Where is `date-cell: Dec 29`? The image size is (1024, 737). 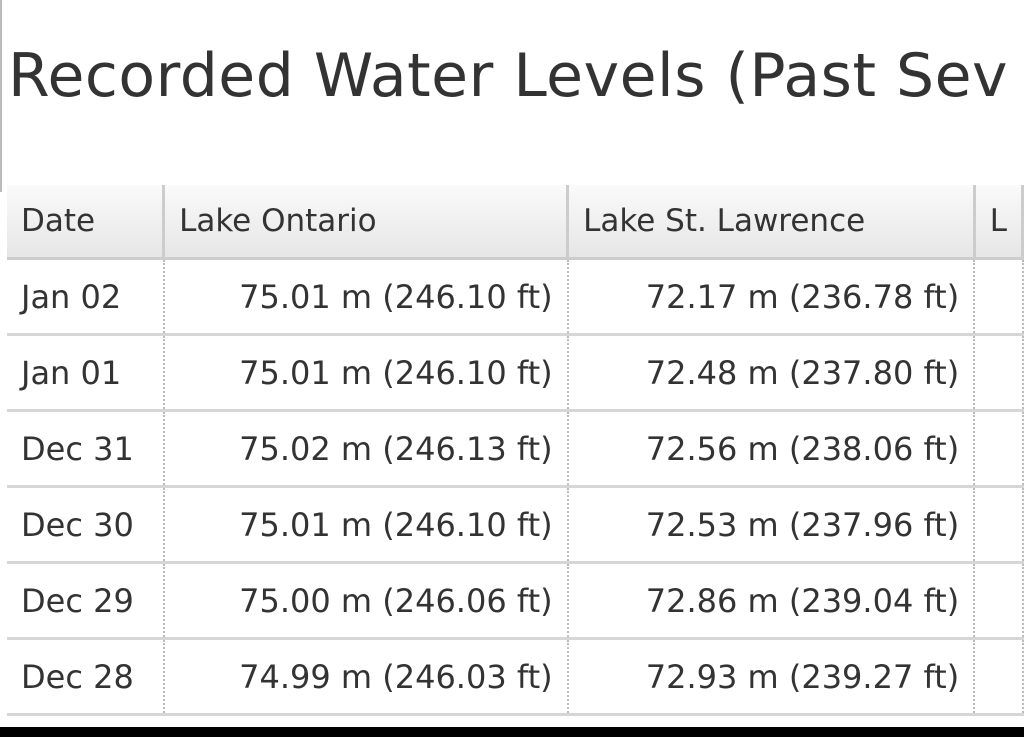 date-cell: Dec 29 is located at coordinates (86, 601).